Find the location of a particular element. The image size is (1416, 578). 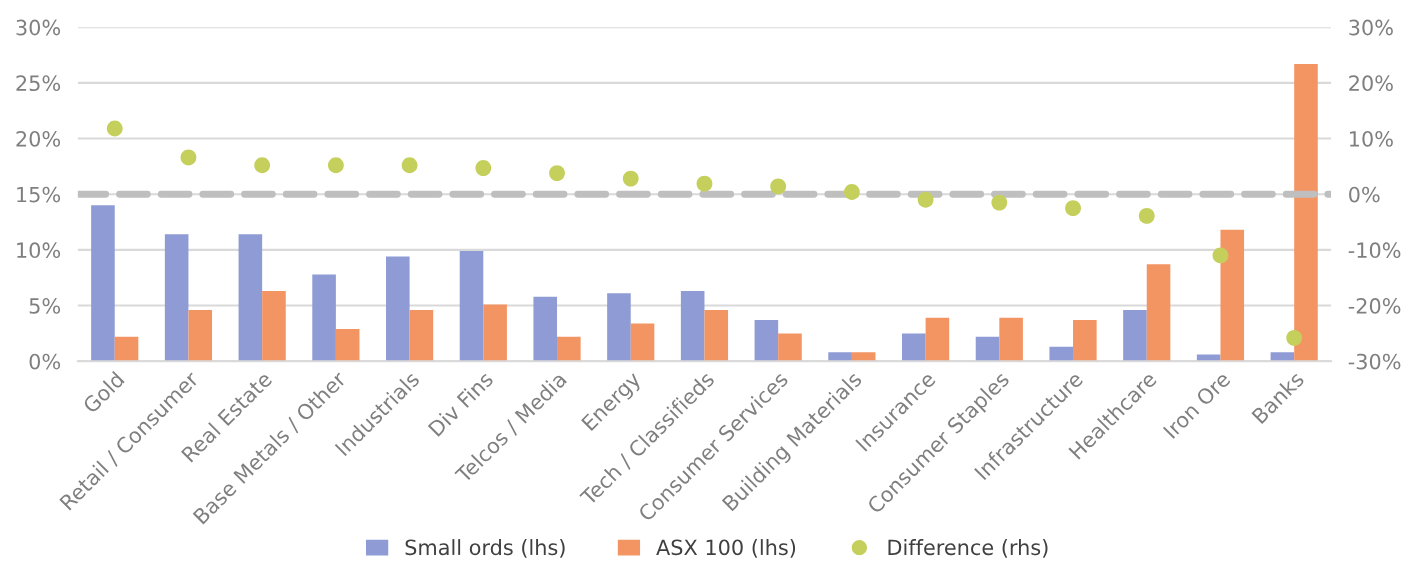

legend-label: Small ords (lhs) is located at coordinates (485, 548).